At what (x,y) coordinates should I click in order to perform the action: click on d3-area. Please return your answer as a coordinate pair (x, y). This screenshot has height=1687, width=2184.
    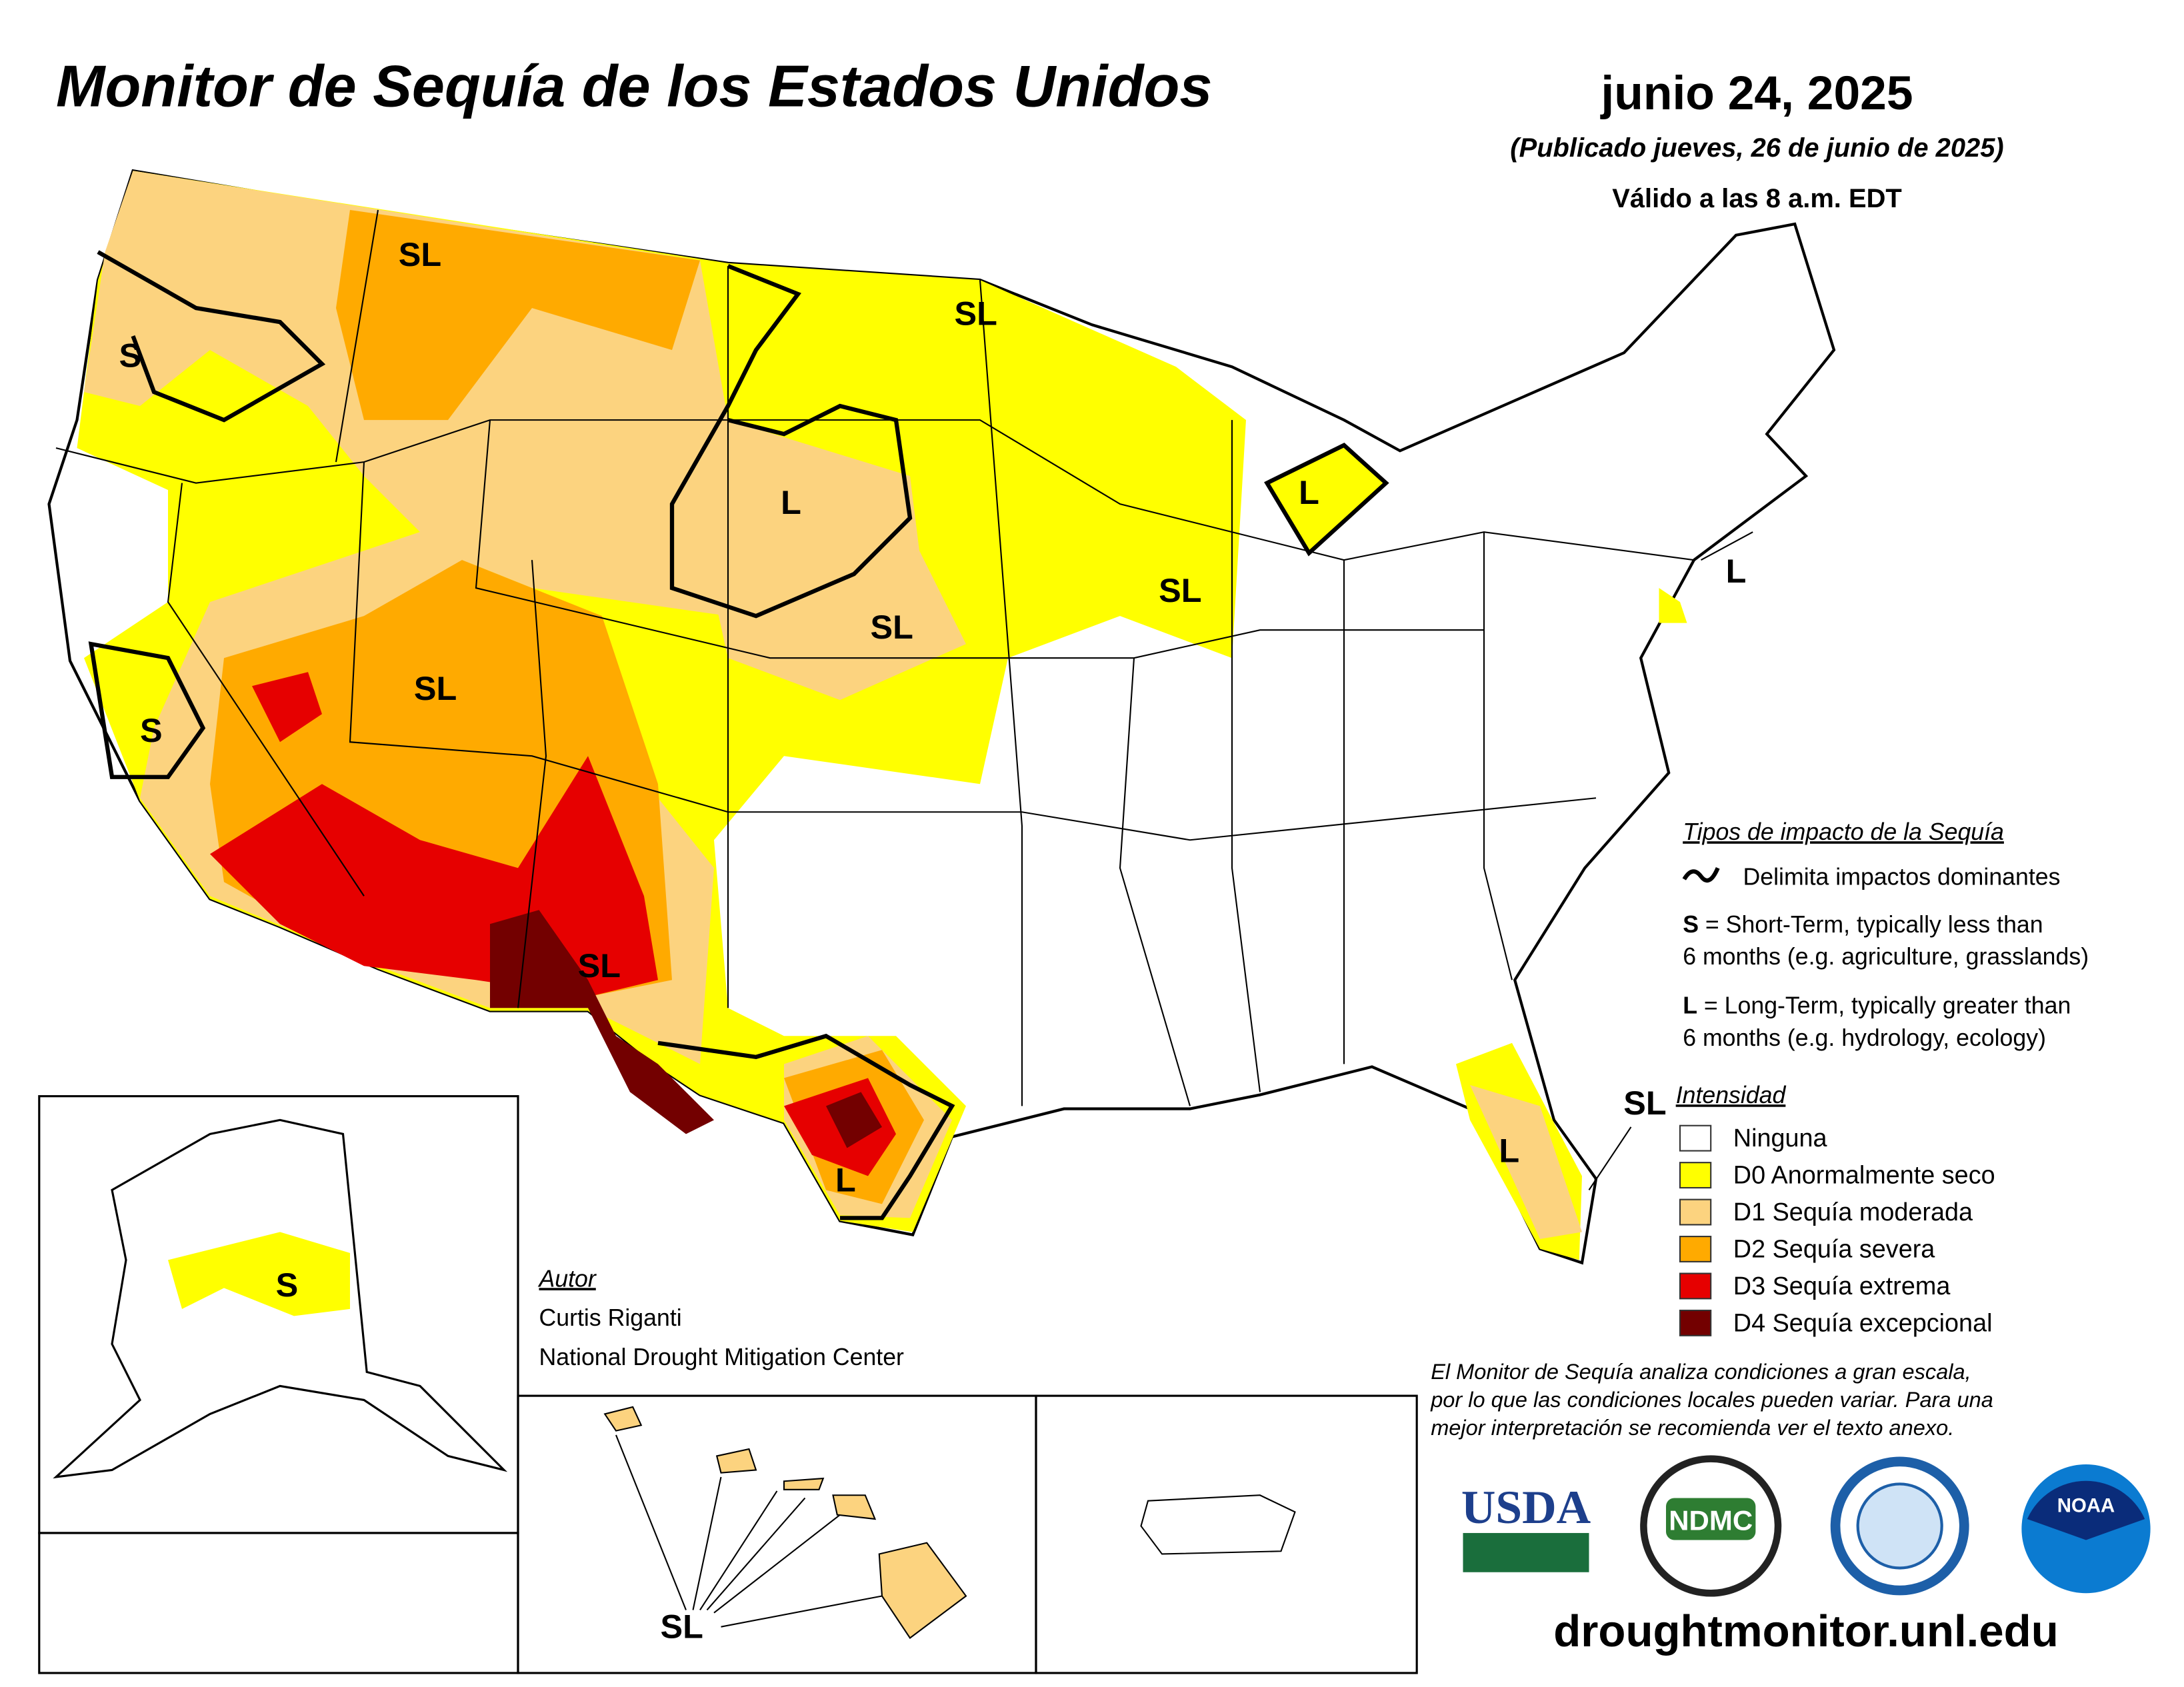
    Looking at the image, I should click on (553, 924).